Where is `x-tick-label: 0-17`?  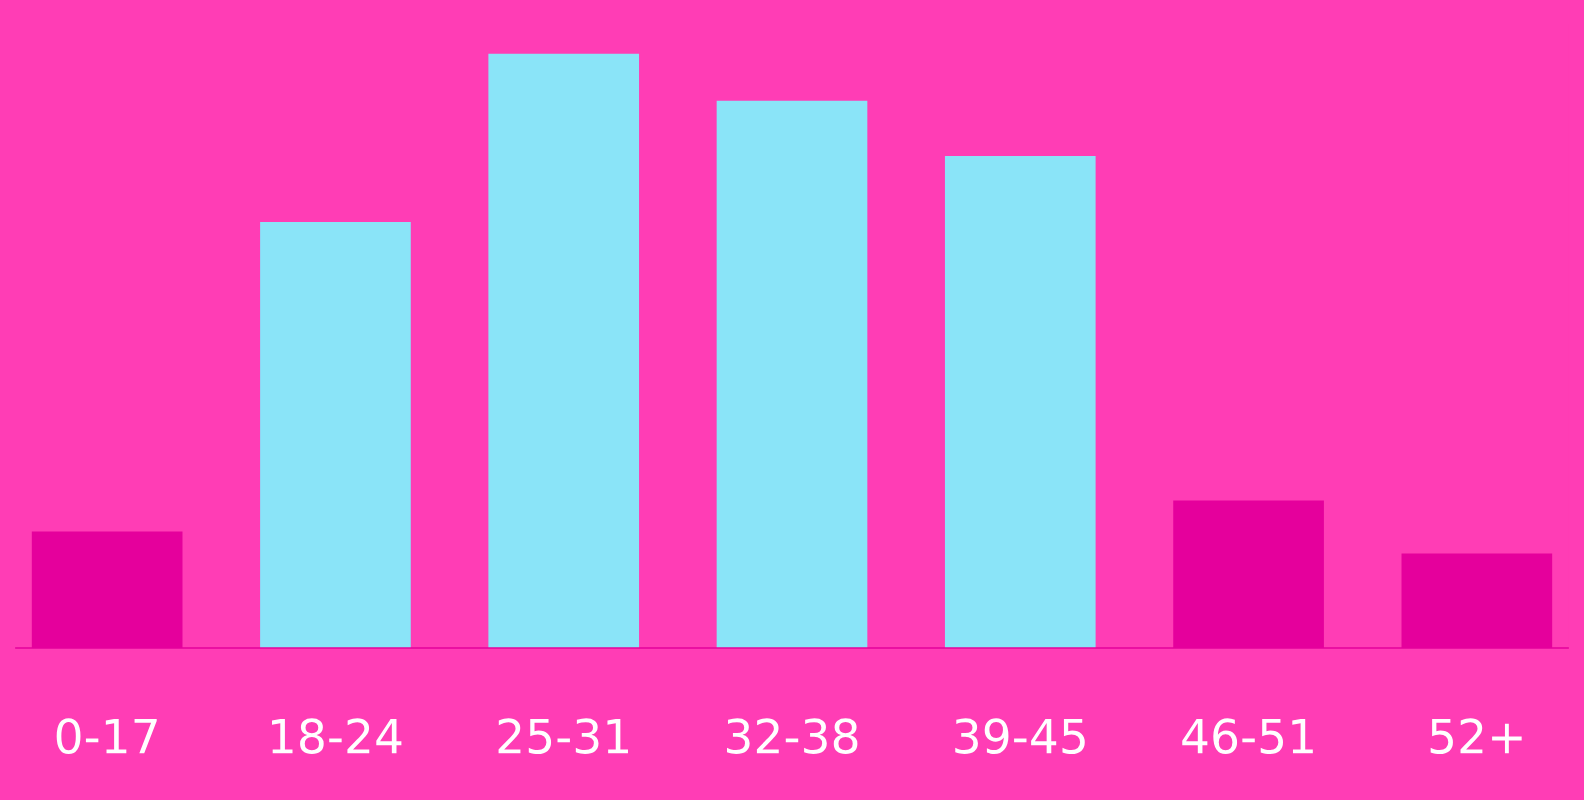 x-tick-label: 0-17 is located at coordinates (106, 736).